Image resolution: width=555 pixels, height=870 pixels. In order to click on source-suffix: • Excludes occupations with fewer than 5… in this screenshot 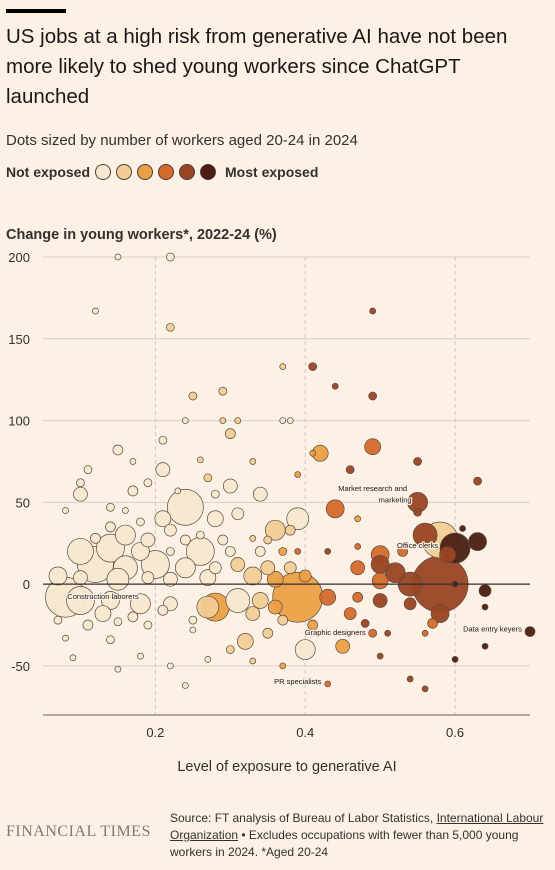, I will do `click(344, 843)`.